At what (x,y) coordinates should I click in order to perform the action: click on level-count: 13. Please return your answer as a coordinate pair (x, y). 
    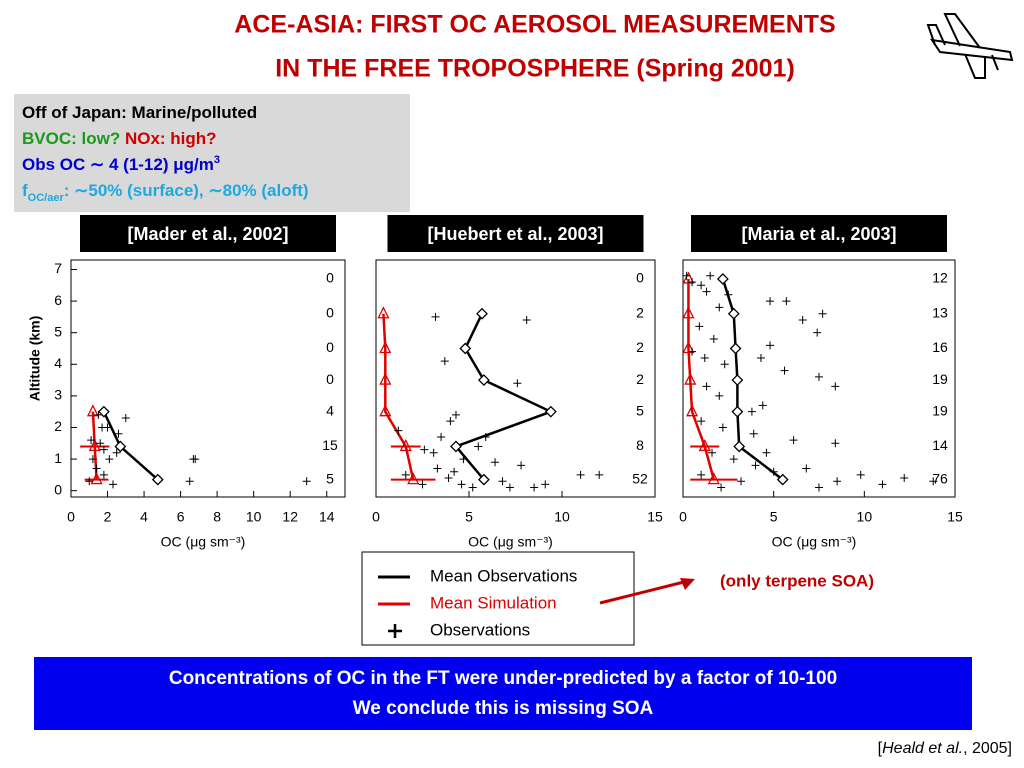
    Looking at the image, I should click on (940, 312).